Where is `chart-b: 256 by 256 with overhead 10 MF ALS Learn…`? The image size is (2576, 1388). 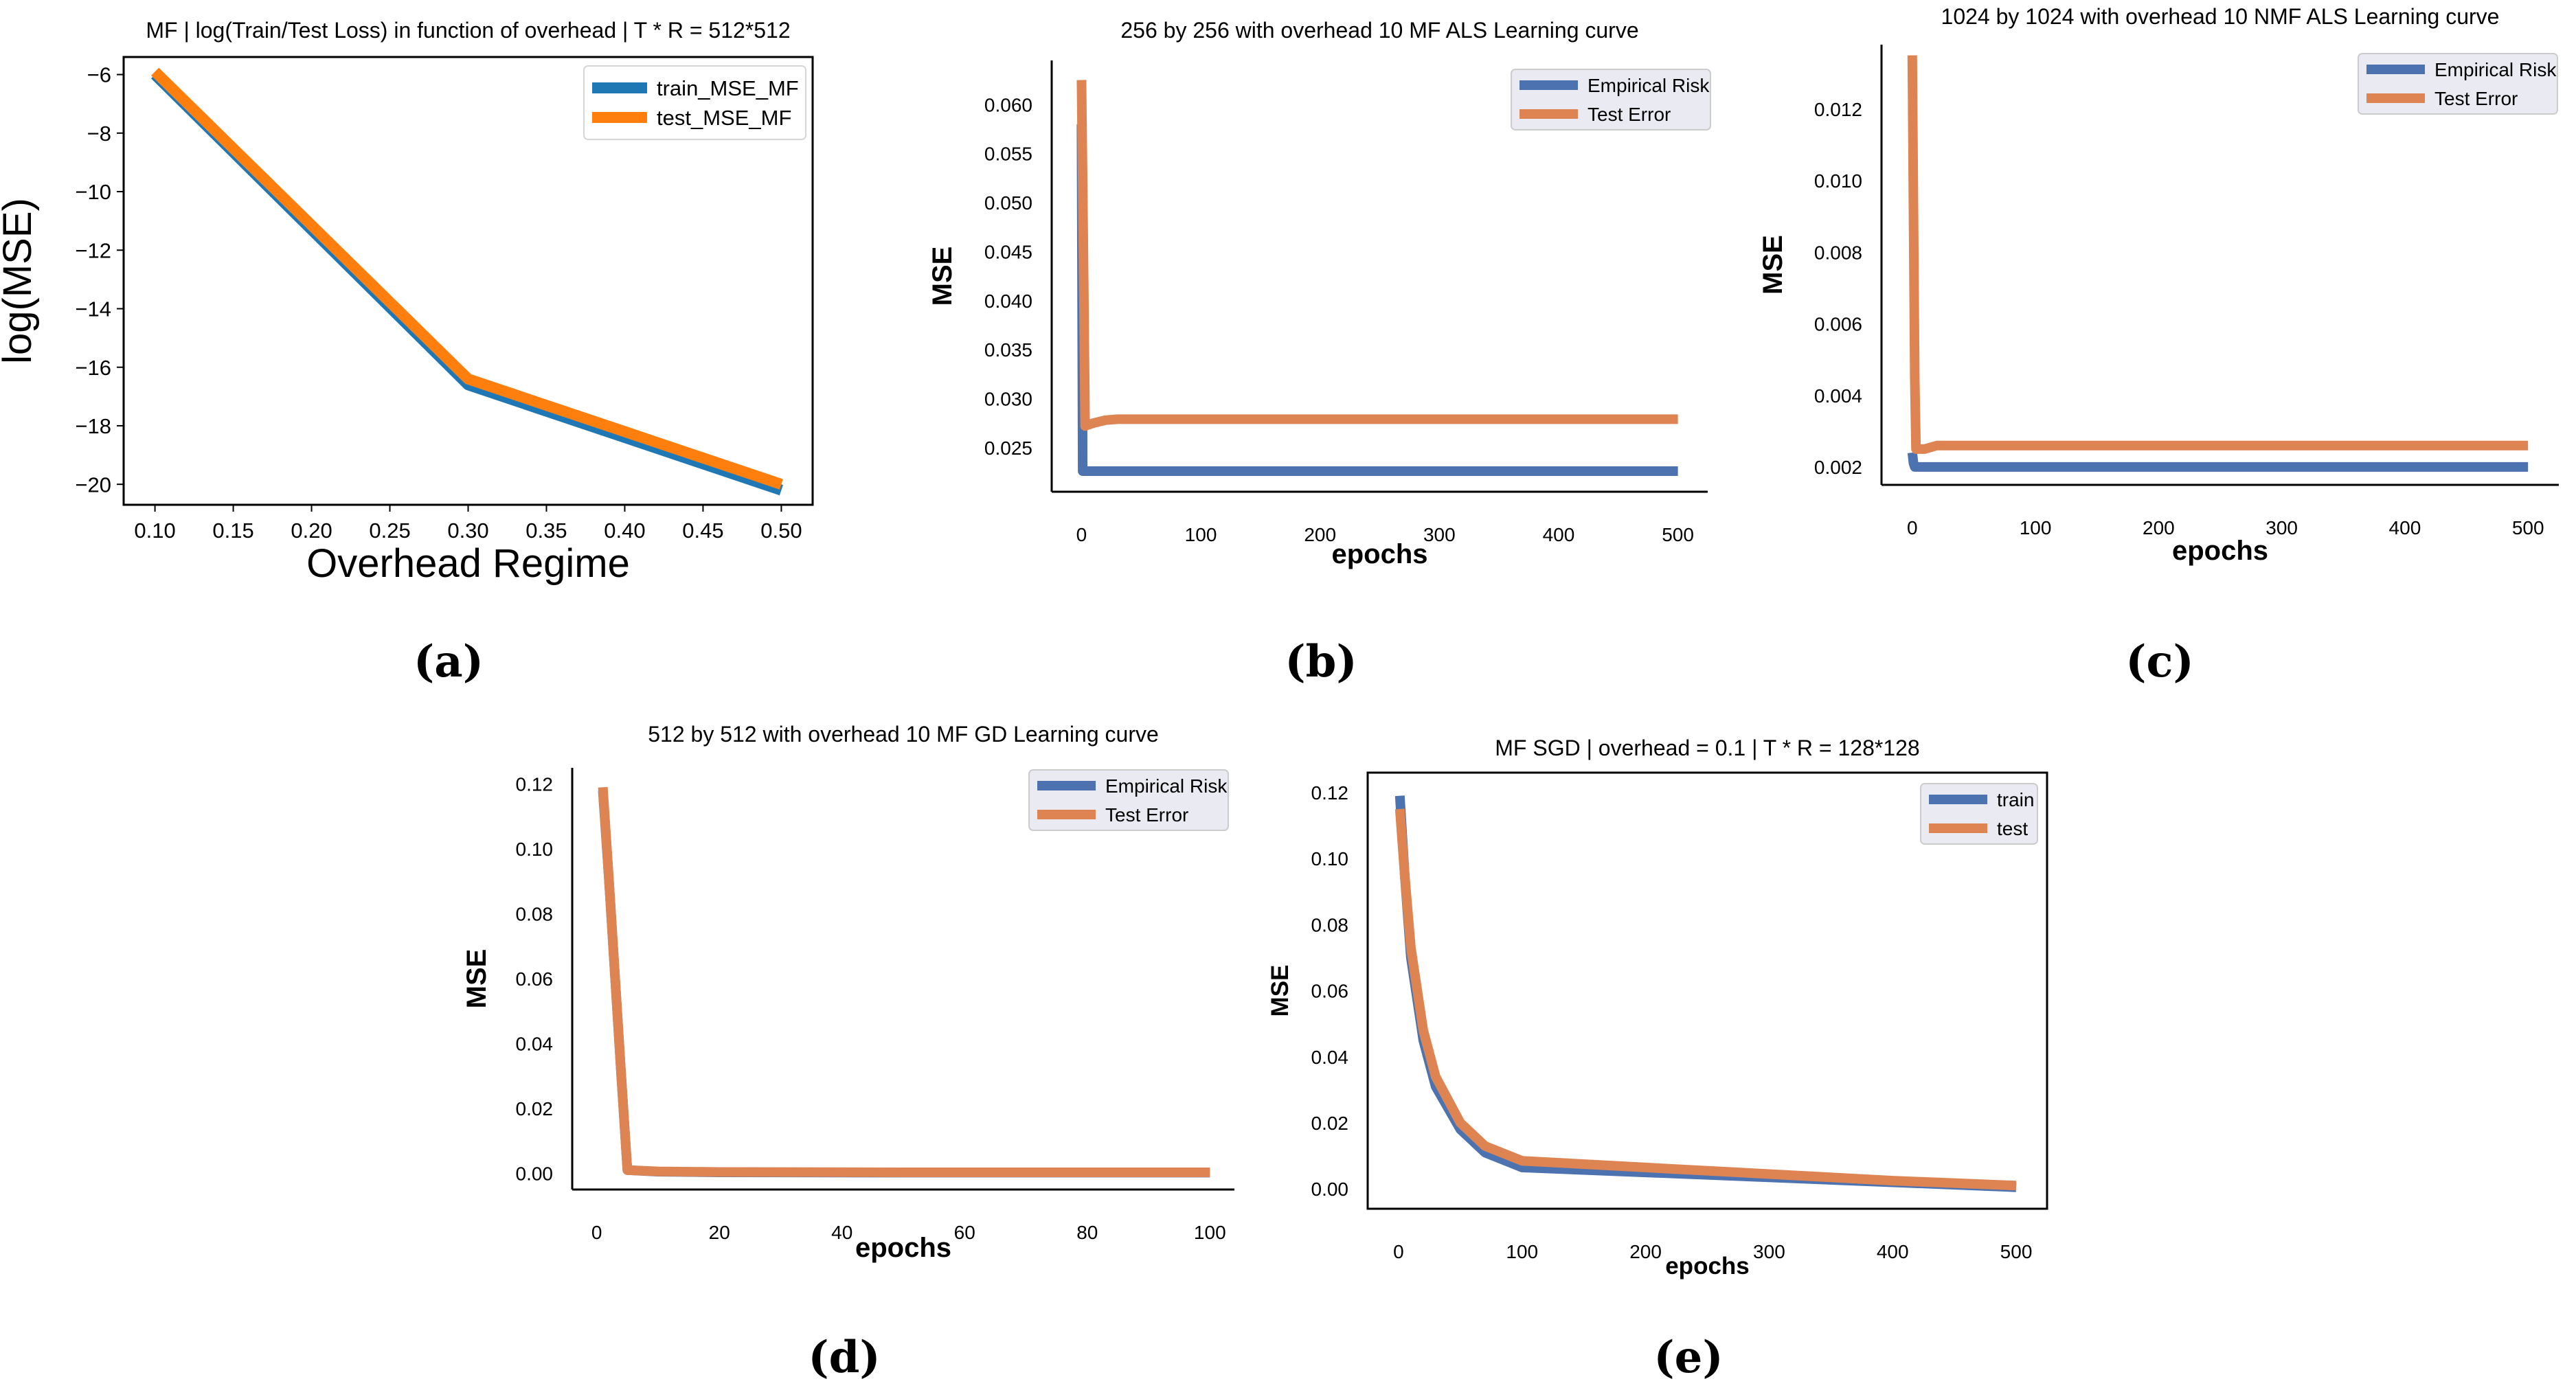 chart-b: 256 by 256 with overhead 10 MF ALS Learn… is located at coordinates (1319, 293).